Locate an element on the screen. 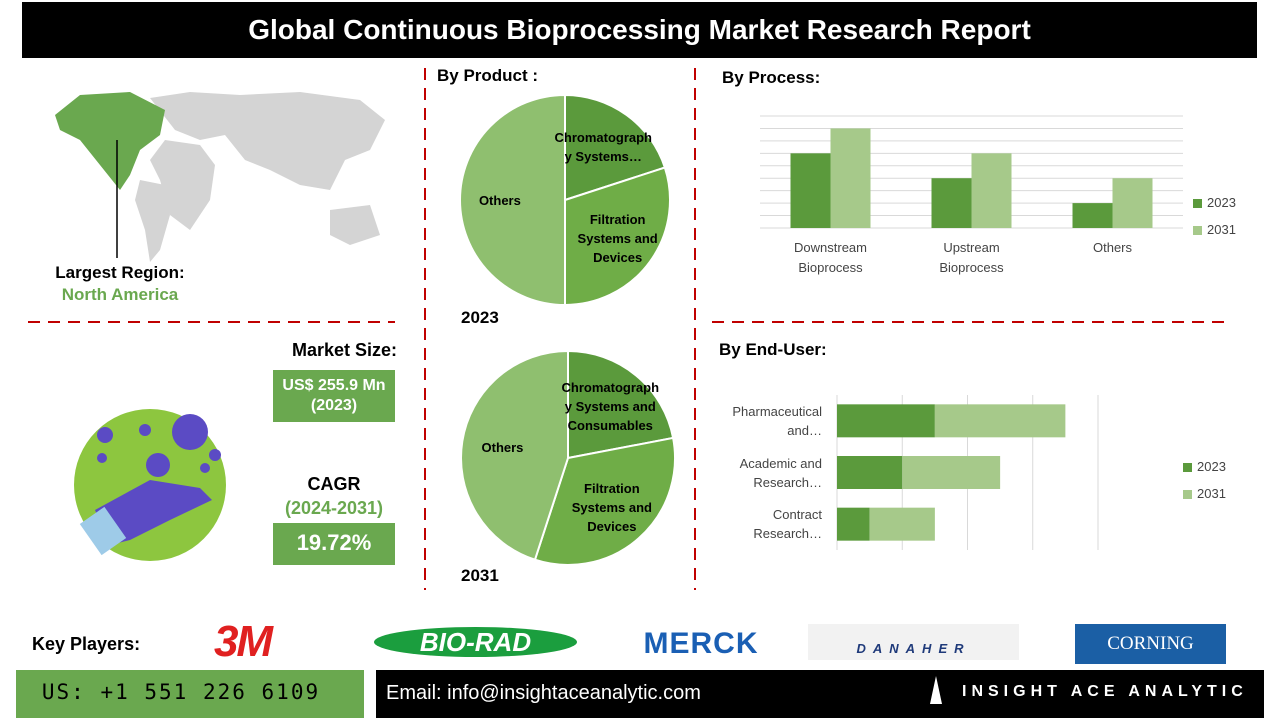 Image resolution: width=1280 pixels, height=720 pixels. chart-title: By End-User: is located at coordinates (773, 349).